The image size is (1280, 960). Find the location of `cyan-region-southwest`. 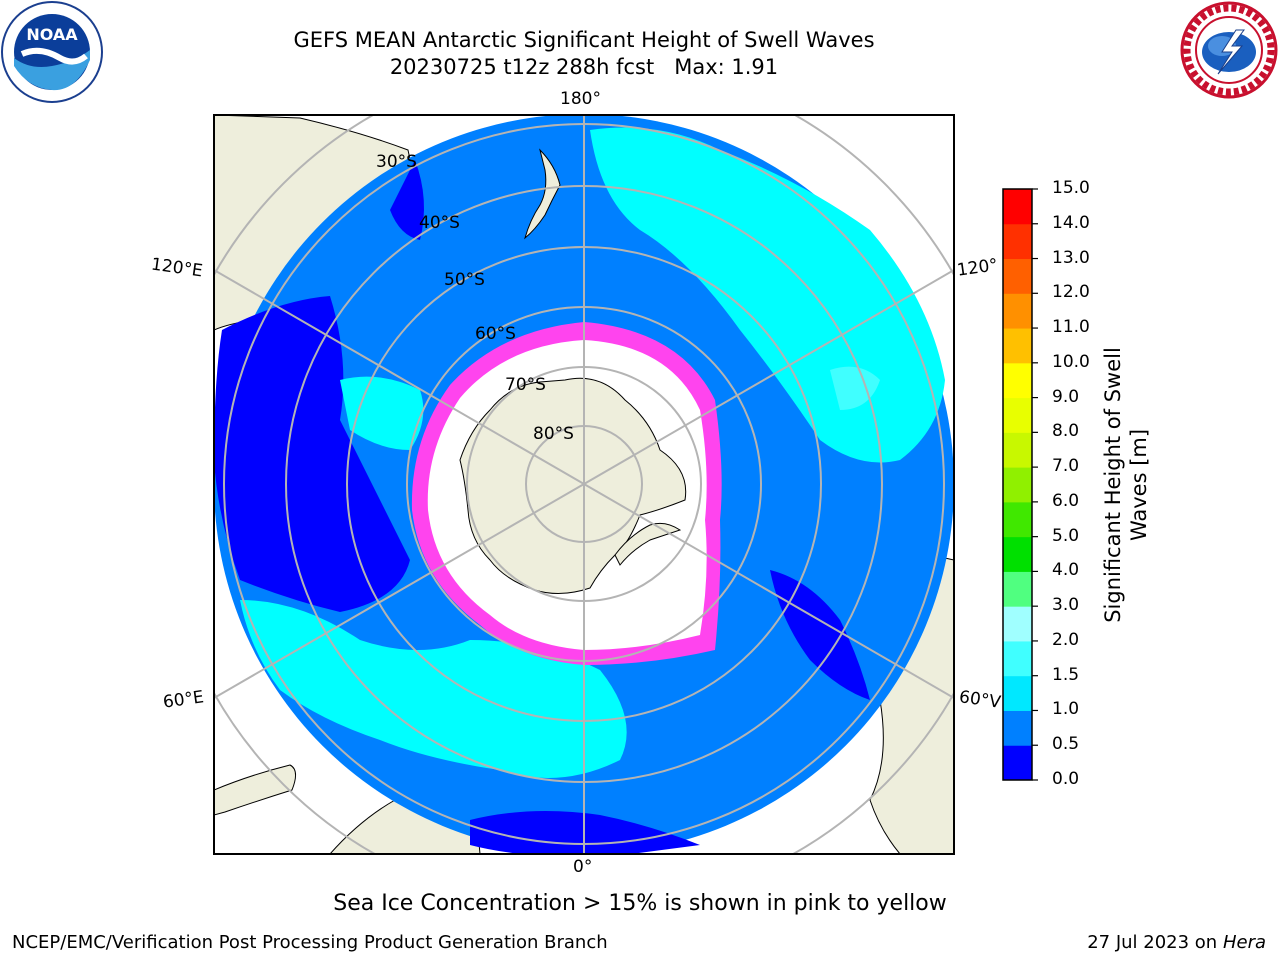

cyan-region-southwest is located at coordinates (433, 689).